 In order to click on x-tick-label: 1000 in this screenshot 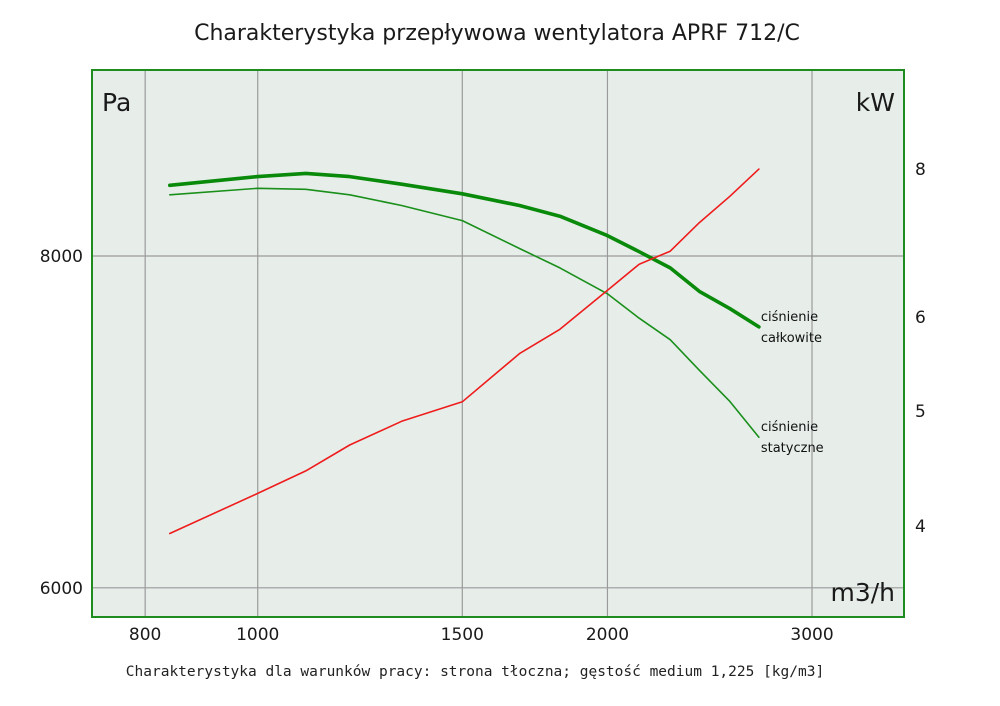, I will do `click(257, 635)`.